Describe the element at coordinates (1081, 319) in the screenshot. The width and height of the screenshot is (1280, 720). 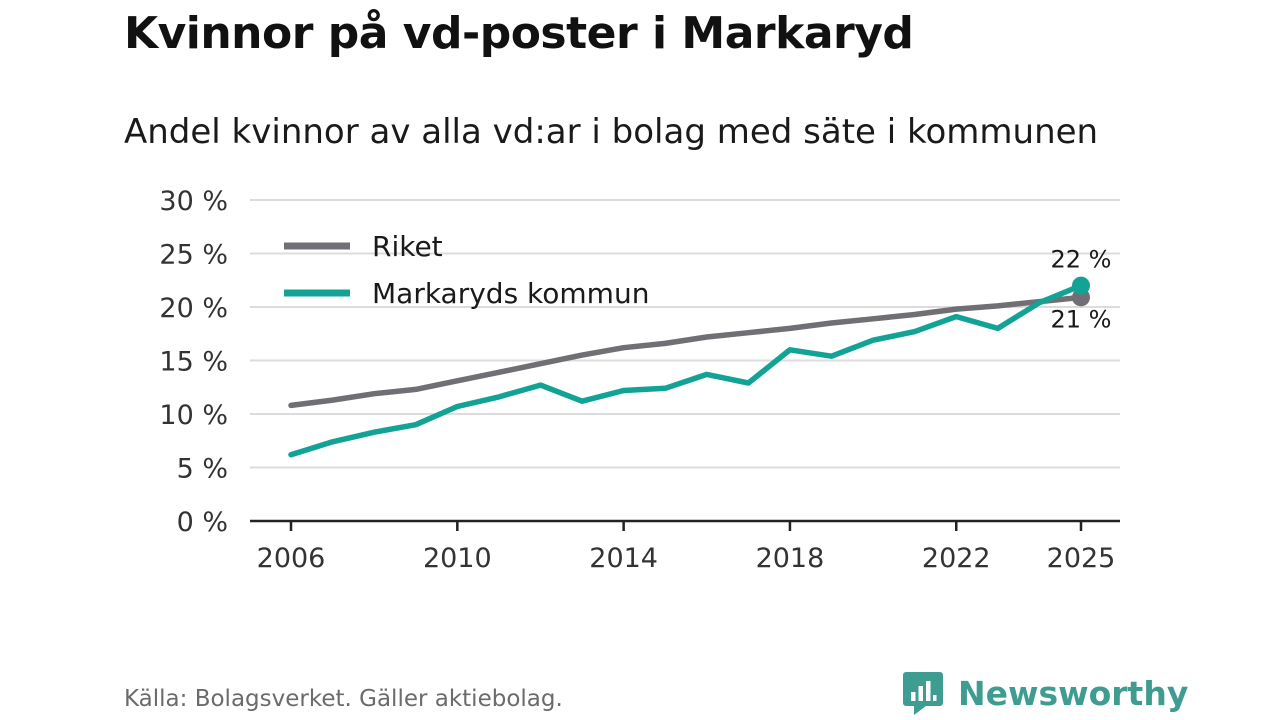
I see `end-label-riket: 21 %` at that location.